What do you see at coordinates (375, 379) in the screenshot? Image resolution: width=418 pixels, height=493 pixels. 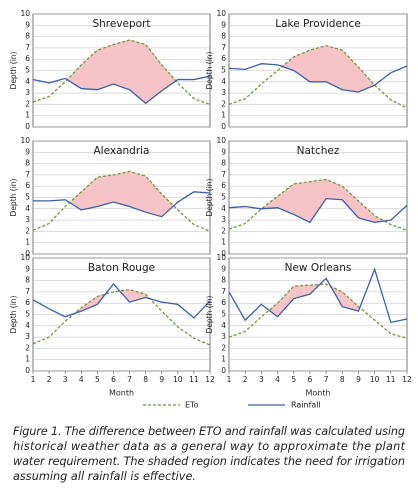 I see `x-tick-label: 10` at bounding box center [375, 379].